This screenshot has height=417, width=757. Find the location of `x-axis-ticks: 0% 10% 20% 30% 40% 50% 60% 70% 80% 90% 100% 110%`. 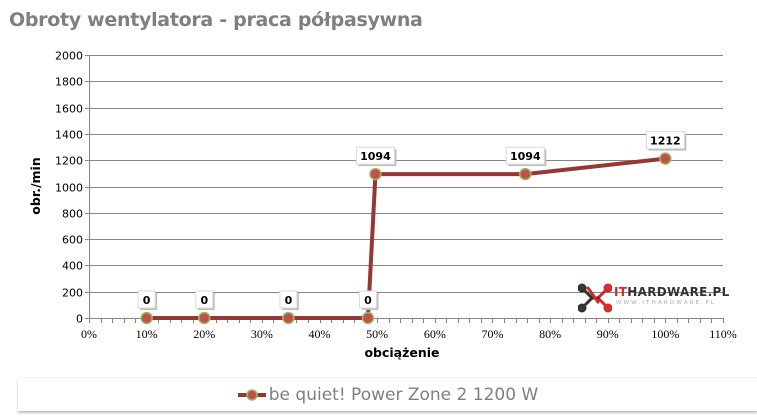

x-axis-ticks: 0% 10% 20% 30% 40% 50% 60% 70% 80% 90% 100% 110% is located at coordinates (409, 334).